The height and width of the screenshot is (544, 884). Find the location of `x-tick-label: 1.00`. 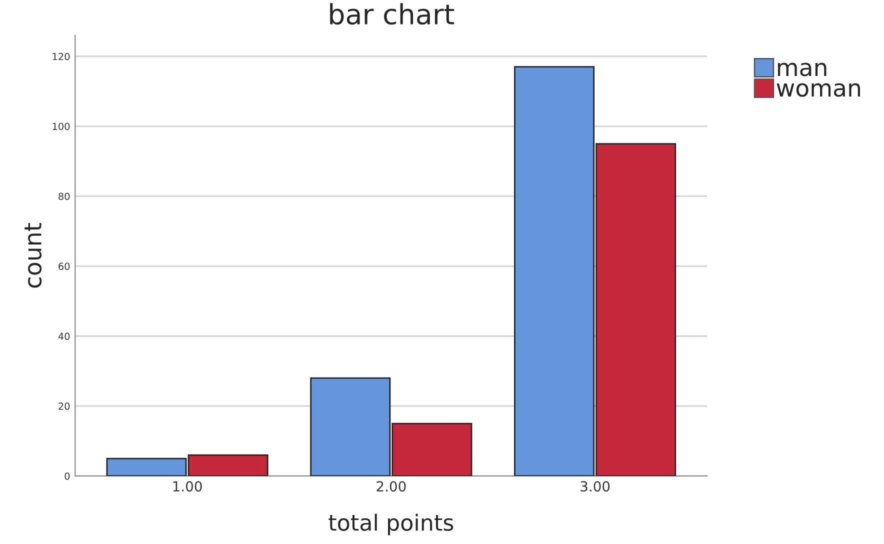

x-tick-label: 1.00 is located at coordinates (187, 486).